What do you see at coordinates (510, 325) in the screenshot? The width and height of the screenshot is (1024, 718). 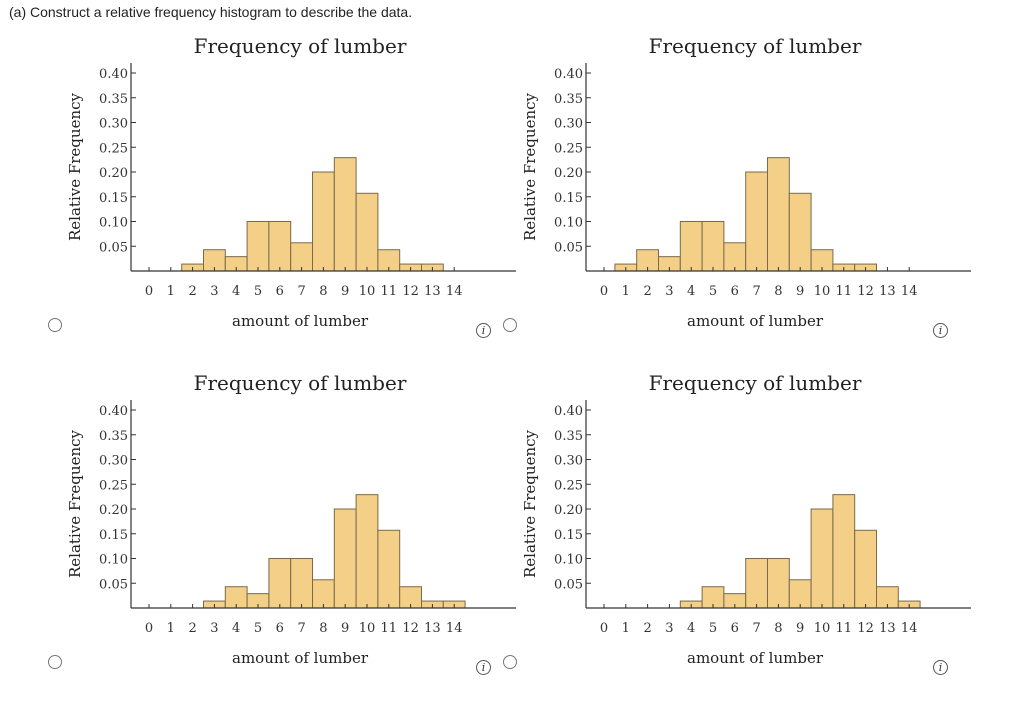 I see `option-2-radio` at bounding box center [510, 325].